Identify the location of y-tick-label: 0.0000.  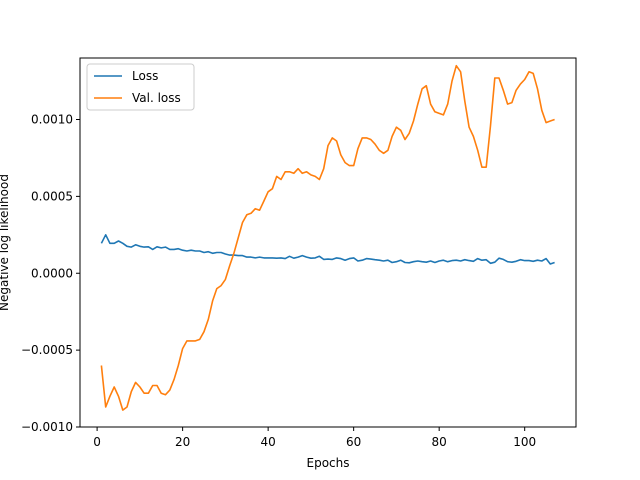
(52, 273).